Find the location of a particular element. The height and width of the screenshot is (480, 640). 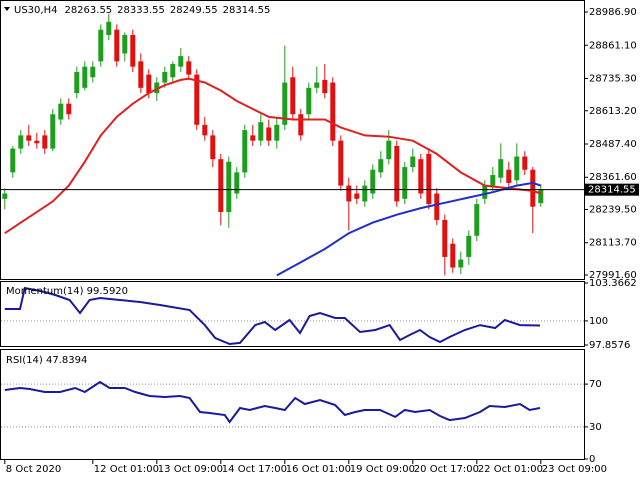

x-tick-label: 20 Oct 17:00 is located at coordinates (446, 469).